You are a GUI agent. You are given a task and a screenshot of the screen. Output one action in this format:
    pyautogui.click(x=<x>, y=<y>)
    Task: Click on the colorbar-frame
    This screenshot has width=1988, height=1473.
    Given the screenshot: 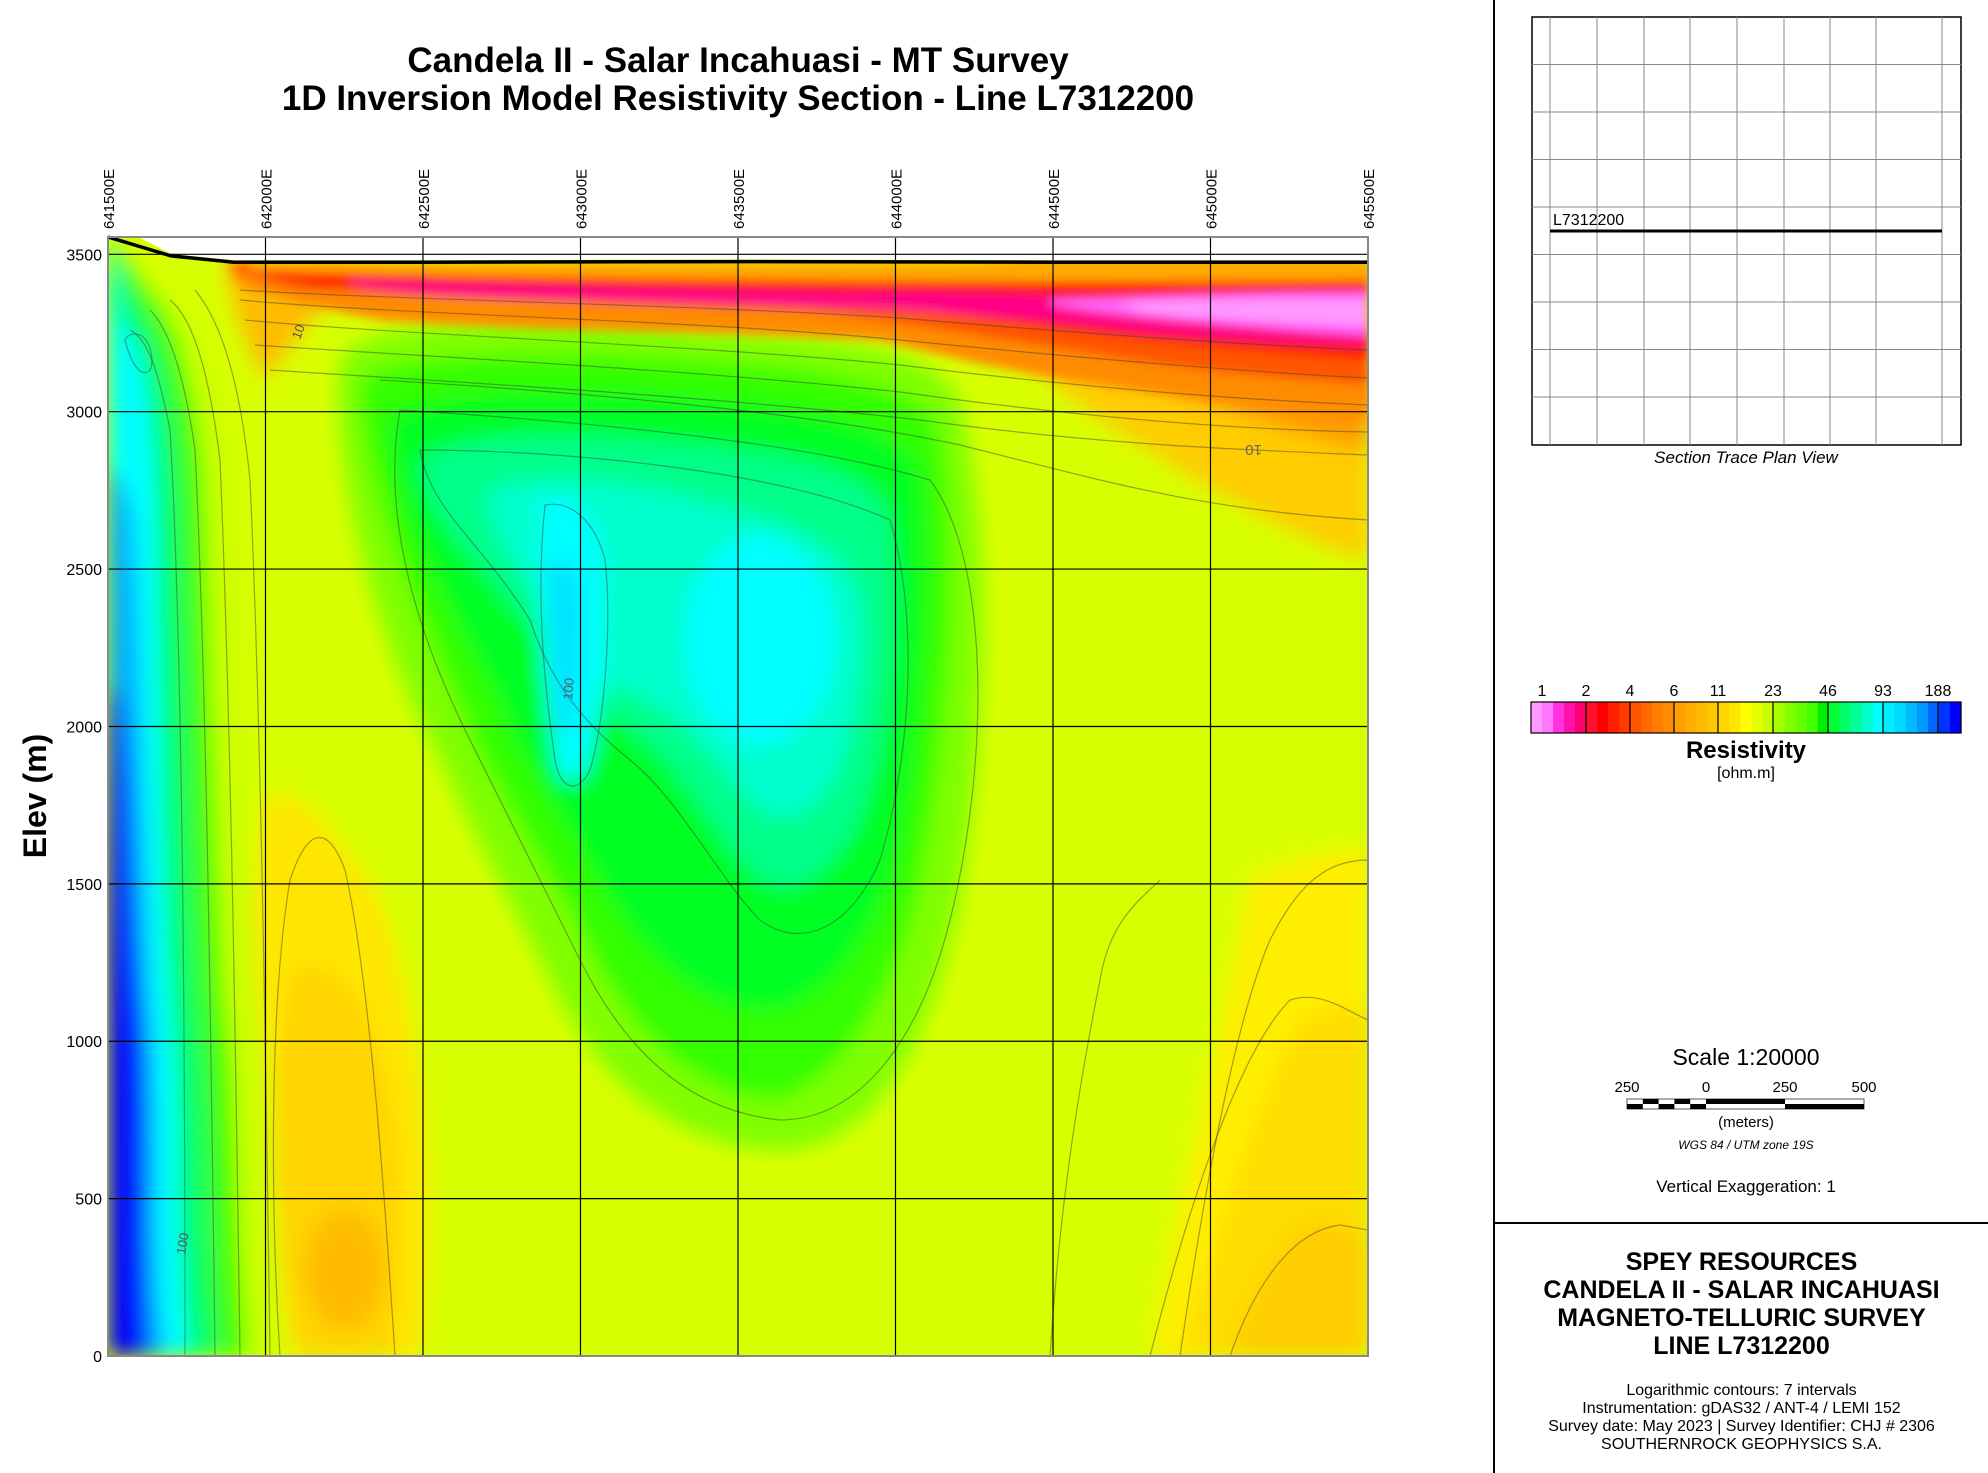 What is the action you would take?
    pyautogui.click(x=1746, y=717)
    